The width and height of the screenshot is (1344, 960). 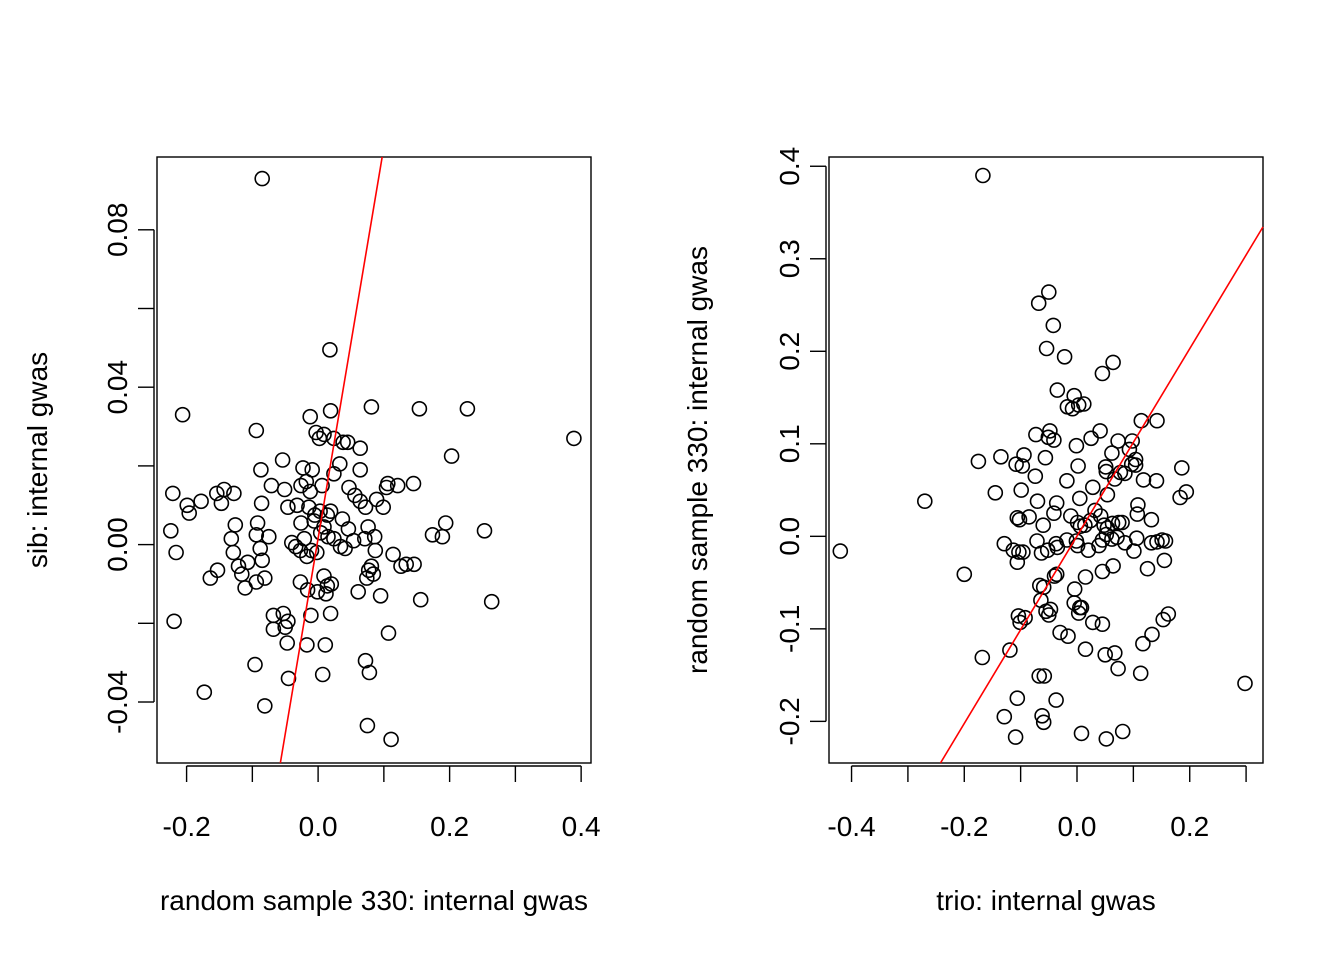 I want to click on right-y-axis-label: random sample 330: internal gwas, so click(x=697, y=460).